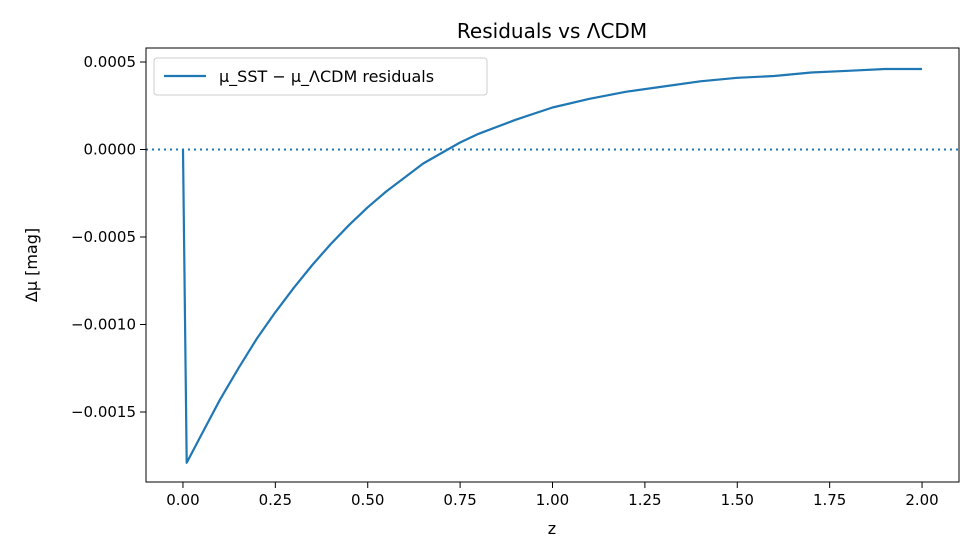 This screenshot has height=560, width=980. I want to click on y-tick-label: −0.0015, so click(103, 412).